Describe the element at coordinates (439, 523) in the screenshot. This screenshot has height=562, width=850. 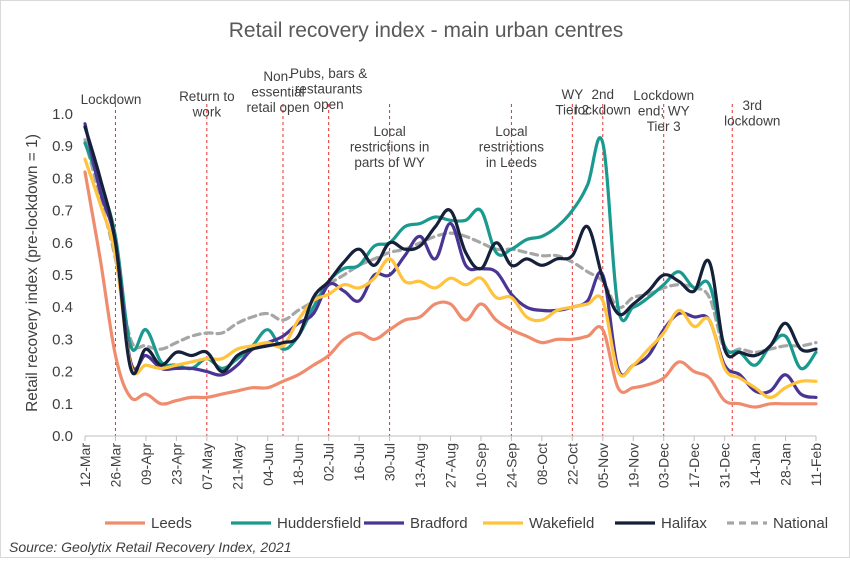
I see `legend-label: Bradford` at that location.